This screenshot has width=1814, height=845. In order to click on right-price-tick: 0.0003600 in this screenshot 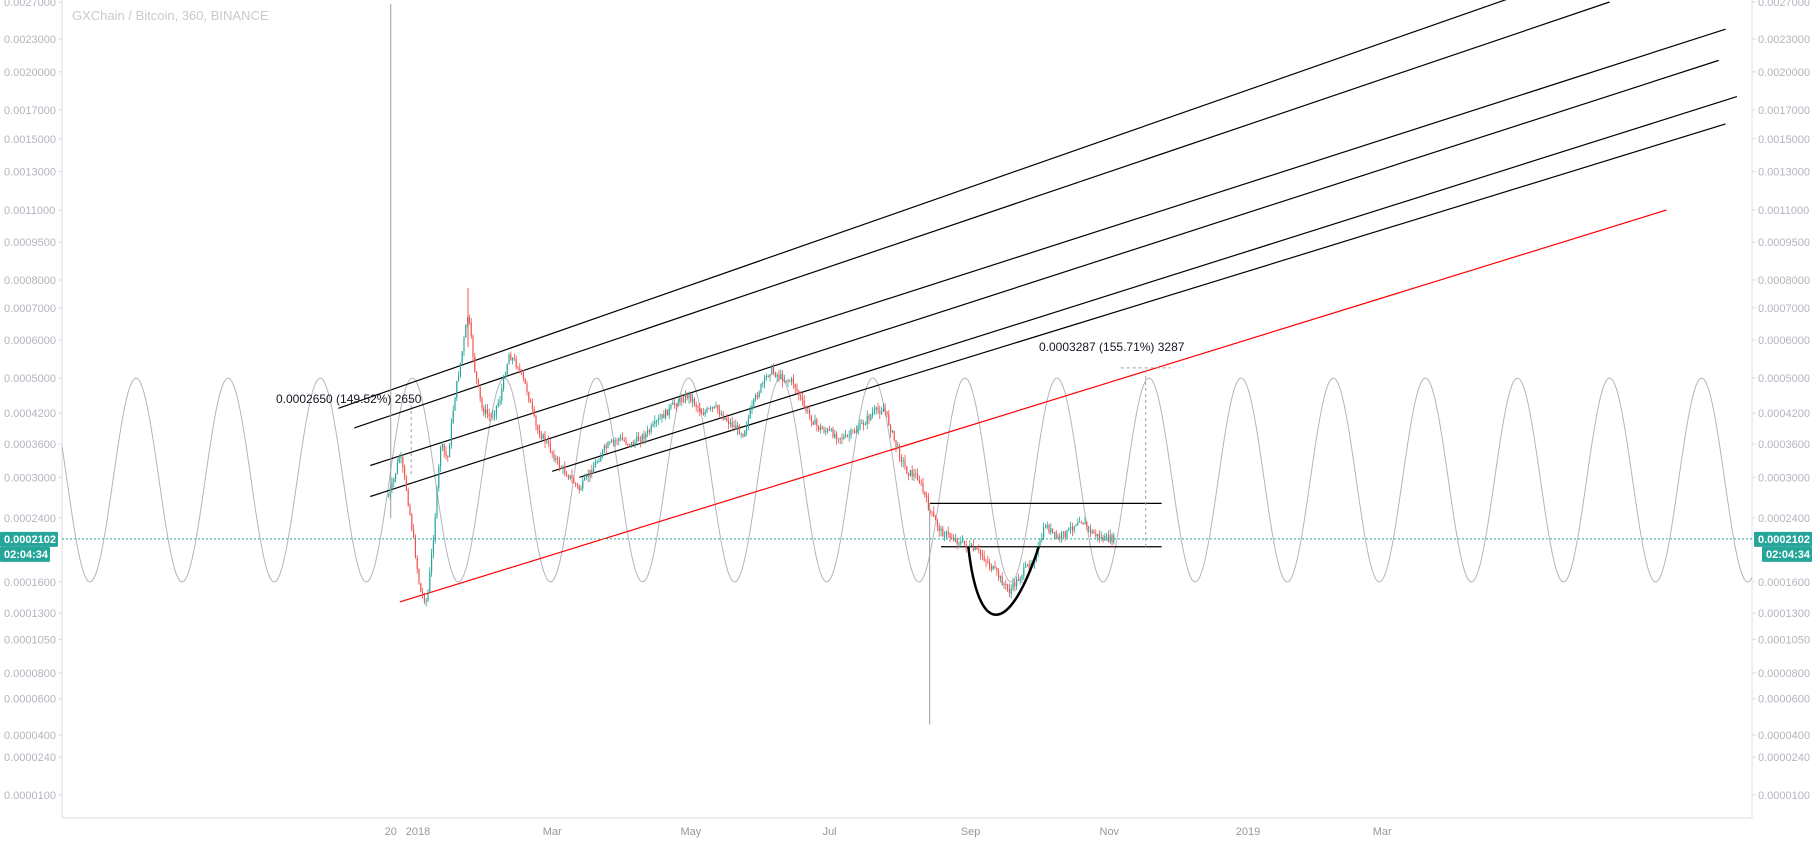, I will do `click(1784, 445)`.